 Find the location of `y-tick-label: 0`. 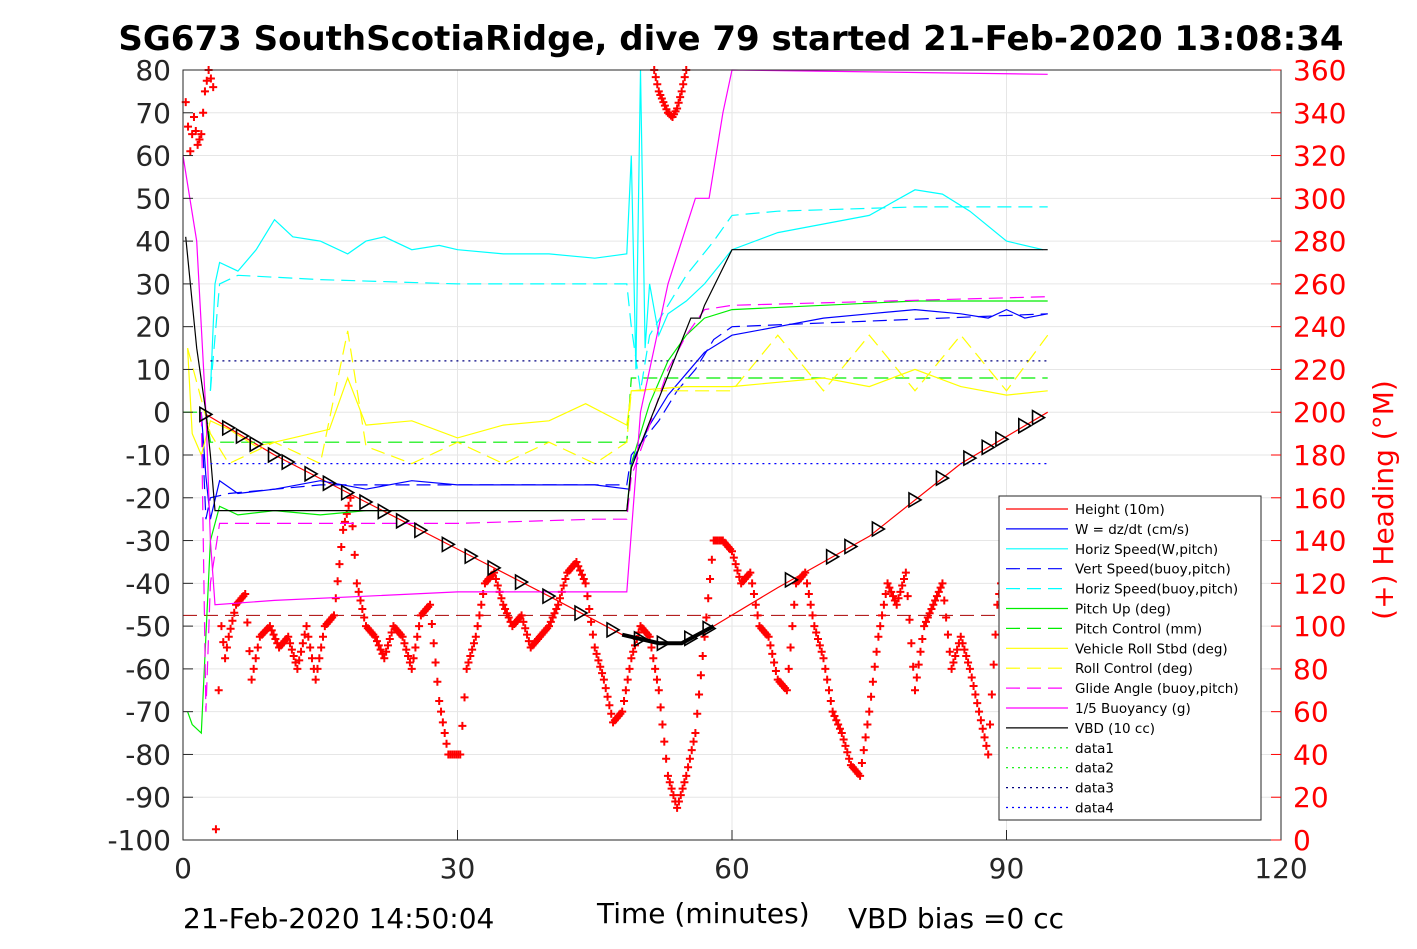

y-tick-label: 0 is located at coordinates (162, 412).